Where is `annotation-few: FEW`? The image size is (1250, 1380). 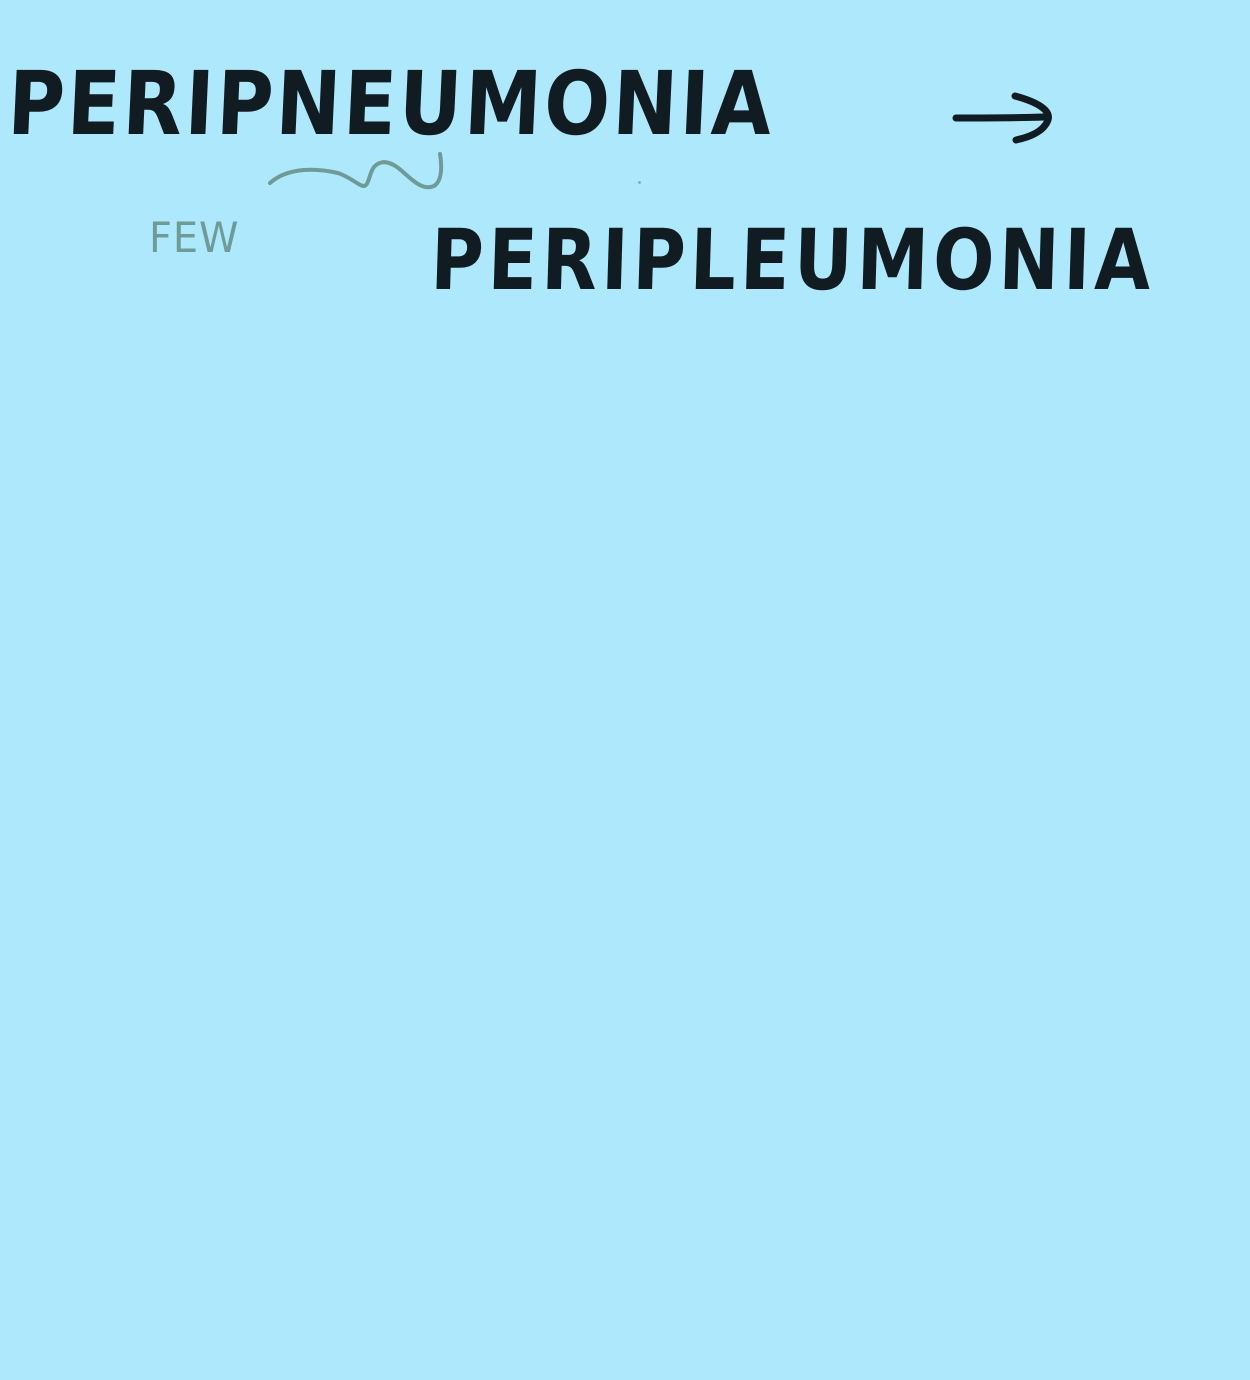
annotation-few: FEW is located at coordinates (194, 237).